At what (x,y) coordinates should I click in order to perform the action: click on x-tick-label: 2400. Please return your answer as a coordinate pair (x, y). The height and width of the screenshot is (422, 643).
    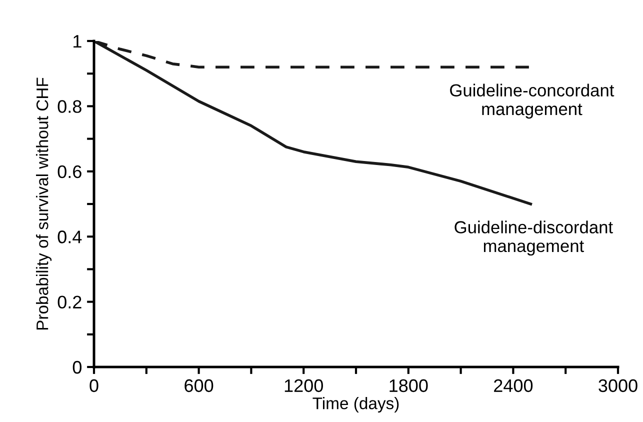
    Looking at the image, I should click on (513, 385).